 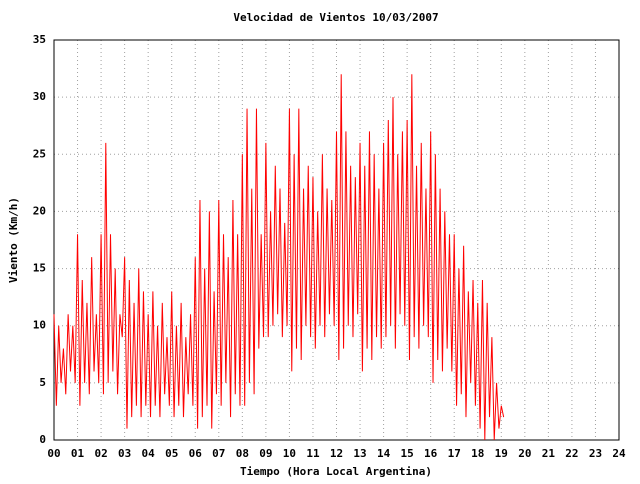 I want to click on x-tick-label: 14, so click(x=384, y=453).